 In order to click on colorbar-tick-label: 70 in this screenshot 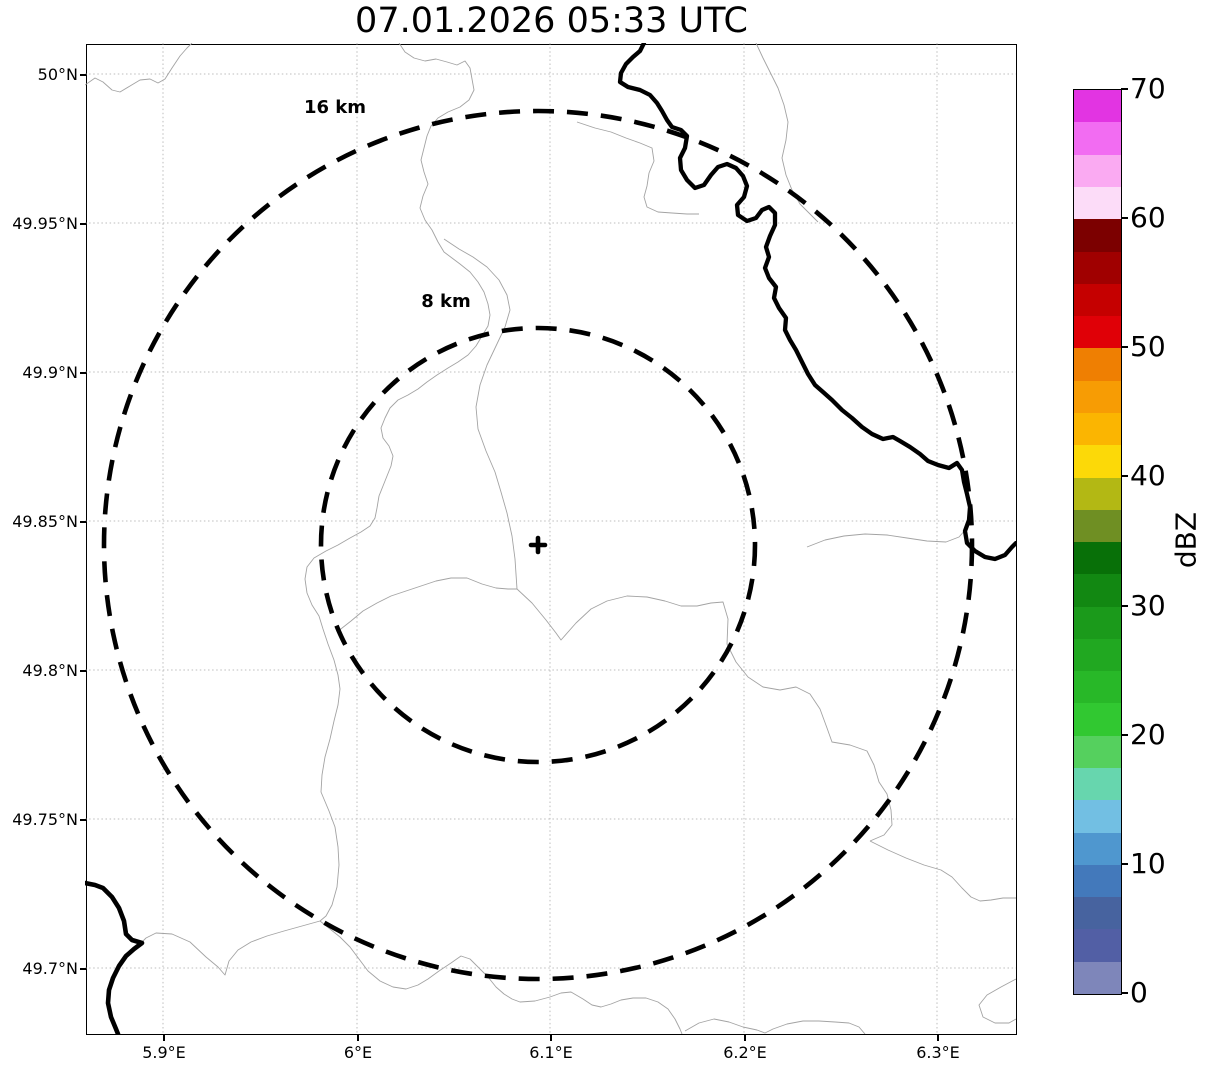, I will do `click(1148, 88)`.